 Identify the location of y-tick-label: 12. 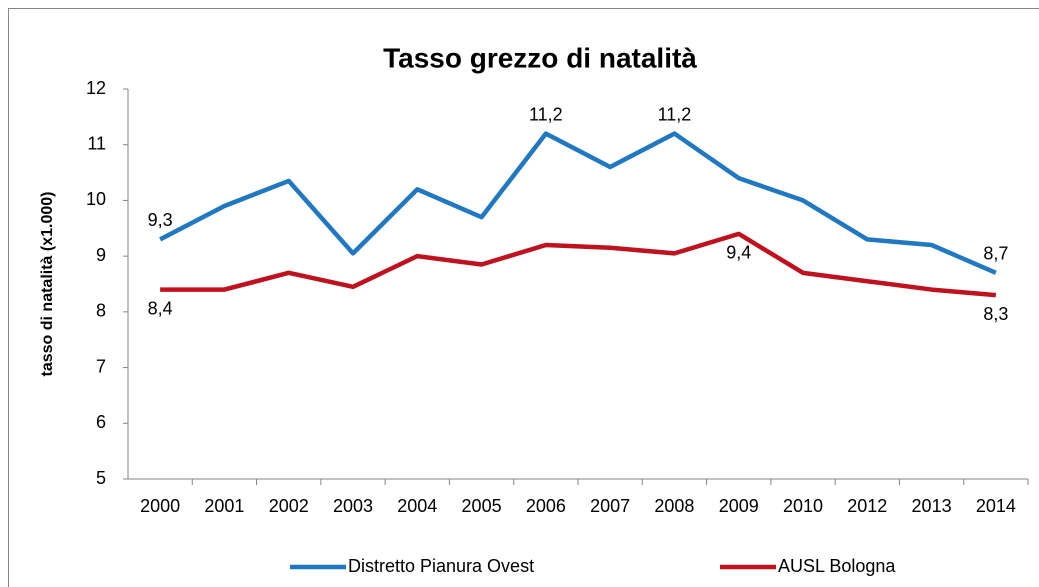
(96, 88).